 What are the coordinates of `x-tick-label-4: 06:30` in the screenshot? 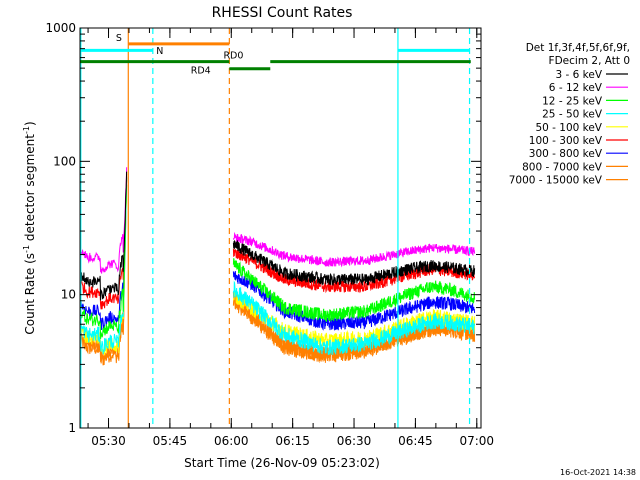 It's located at (354, 441).